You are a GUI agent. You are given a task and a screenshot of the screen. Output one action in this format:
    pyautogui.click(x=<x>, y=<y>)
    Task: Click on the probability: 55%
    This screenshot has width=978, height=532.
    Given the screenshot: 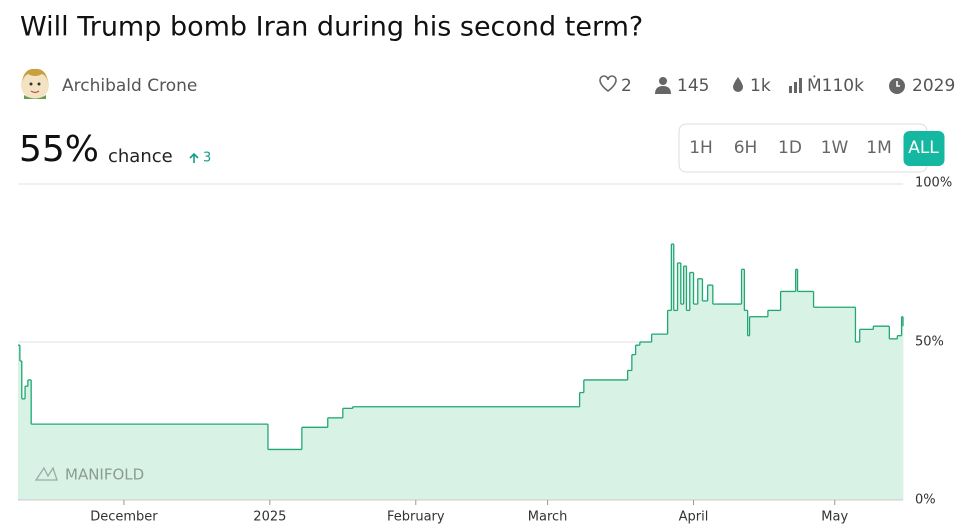 What is the action you would take?
    pyautogui.click(x=59, y=149)
    